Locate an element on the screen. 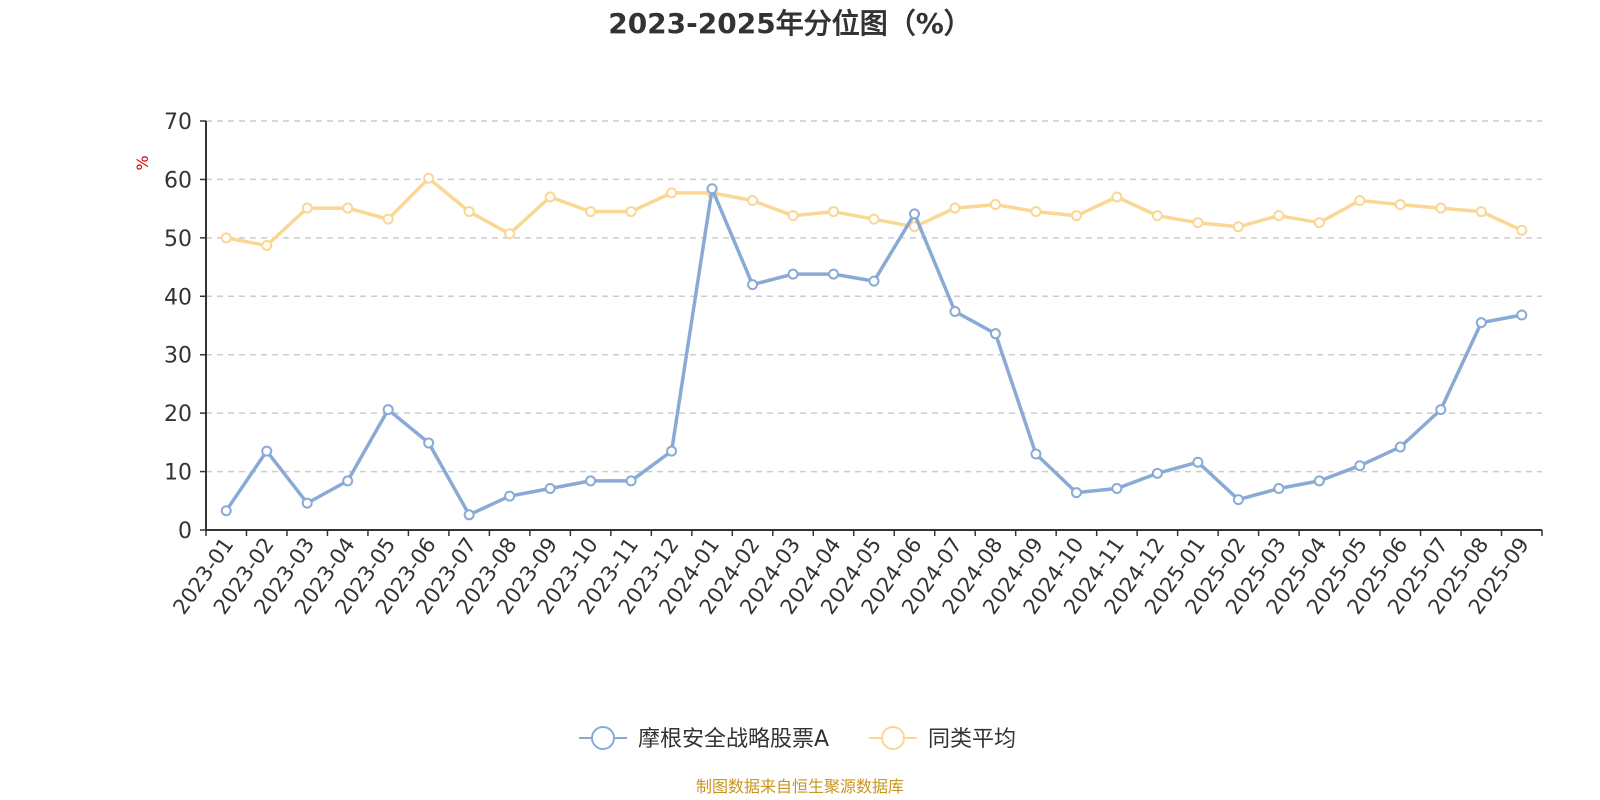  legend-item-0: 摩根安全战略股票A is located at coordinates (704, 739).